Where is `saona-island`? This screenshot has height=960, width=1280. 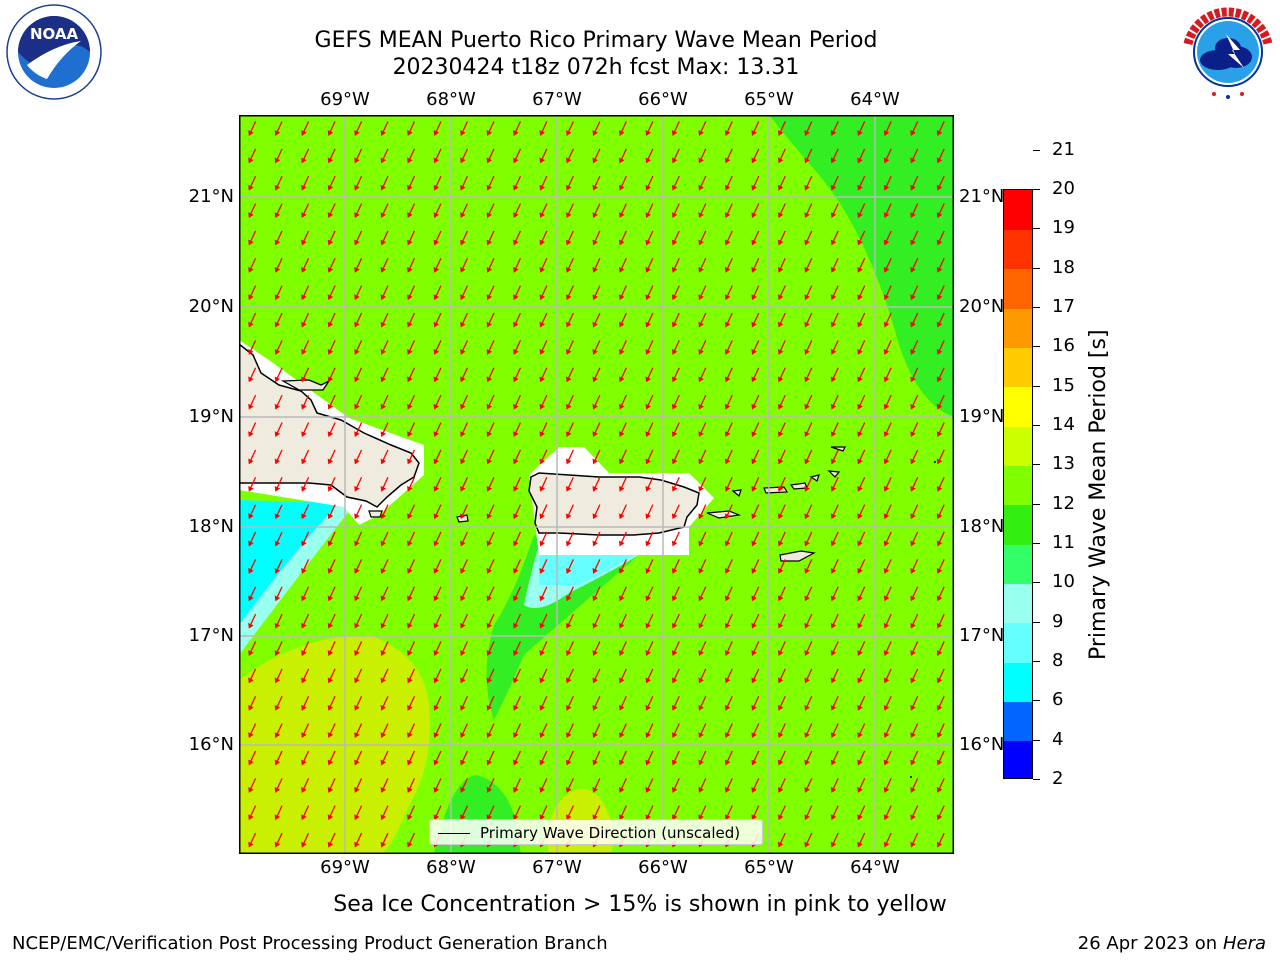 saona-island is located at coordinates (375, 514).